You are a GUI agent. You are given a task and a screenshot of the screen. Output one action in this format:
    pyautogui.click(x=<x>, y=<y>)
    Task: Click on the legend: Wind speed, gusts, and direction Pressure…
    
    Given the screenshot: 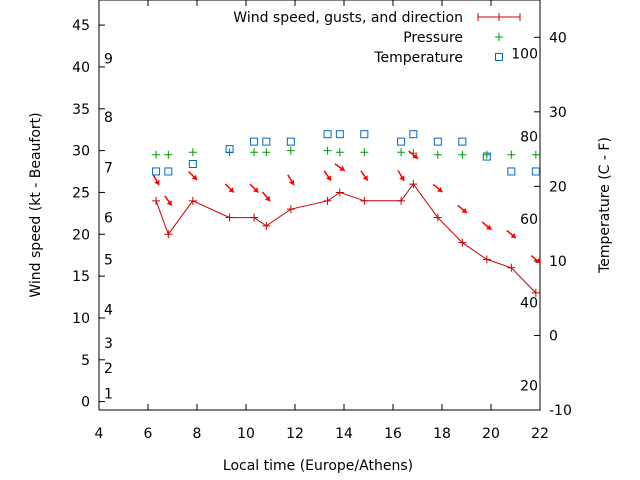 What is the action you would take?
    pyautogui.click(x=377, y=38)
    